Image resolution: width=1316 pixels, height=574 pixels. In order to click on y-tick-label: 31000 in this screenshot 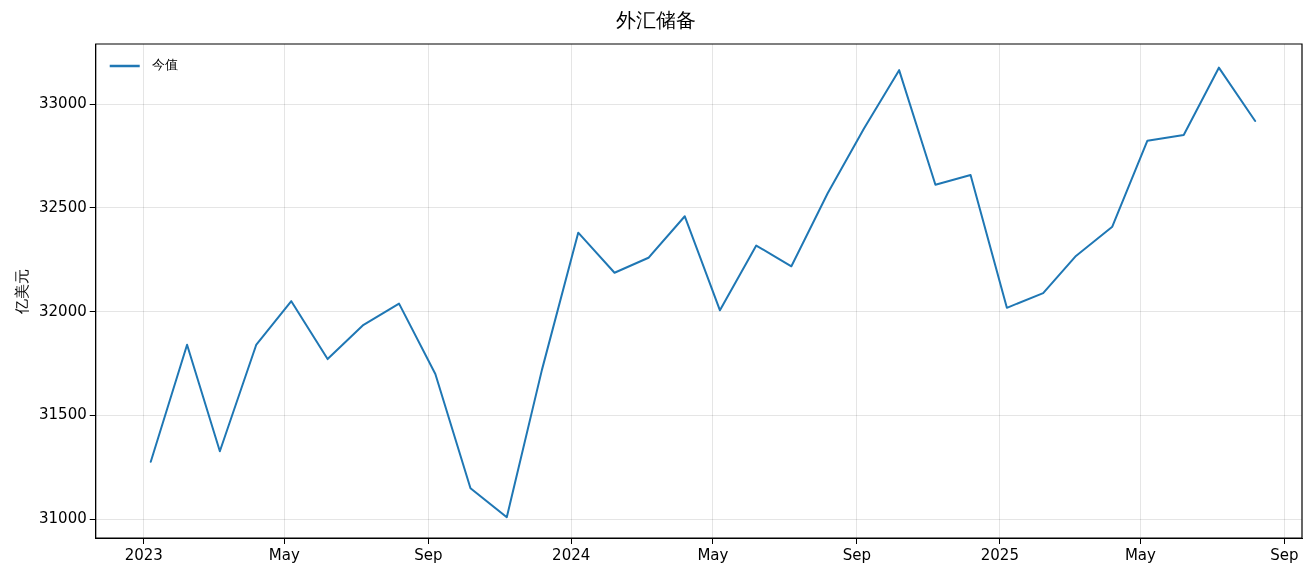, I will do `click(63, 518)`.